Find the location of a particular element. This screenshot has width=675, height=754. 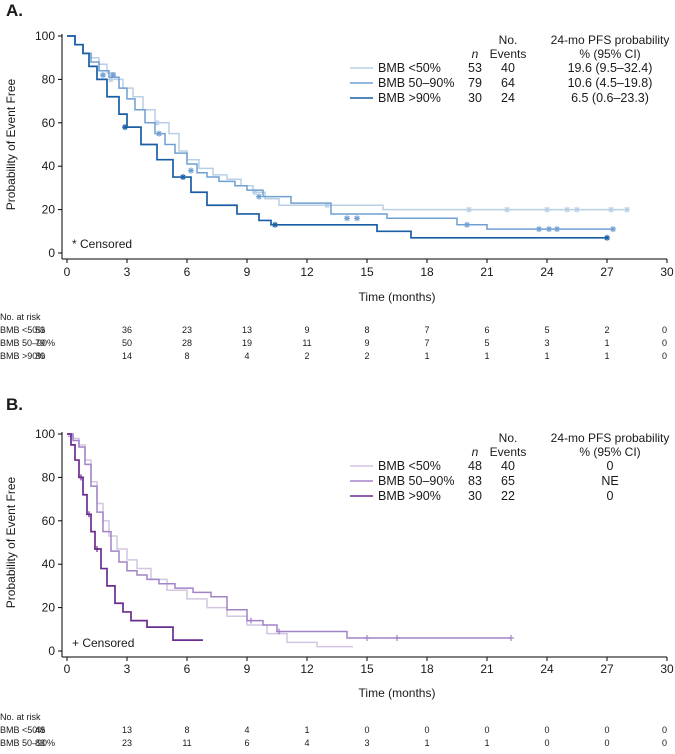

at-risk-row-label: BMB 50–90% is located at coordinates (27, 343).